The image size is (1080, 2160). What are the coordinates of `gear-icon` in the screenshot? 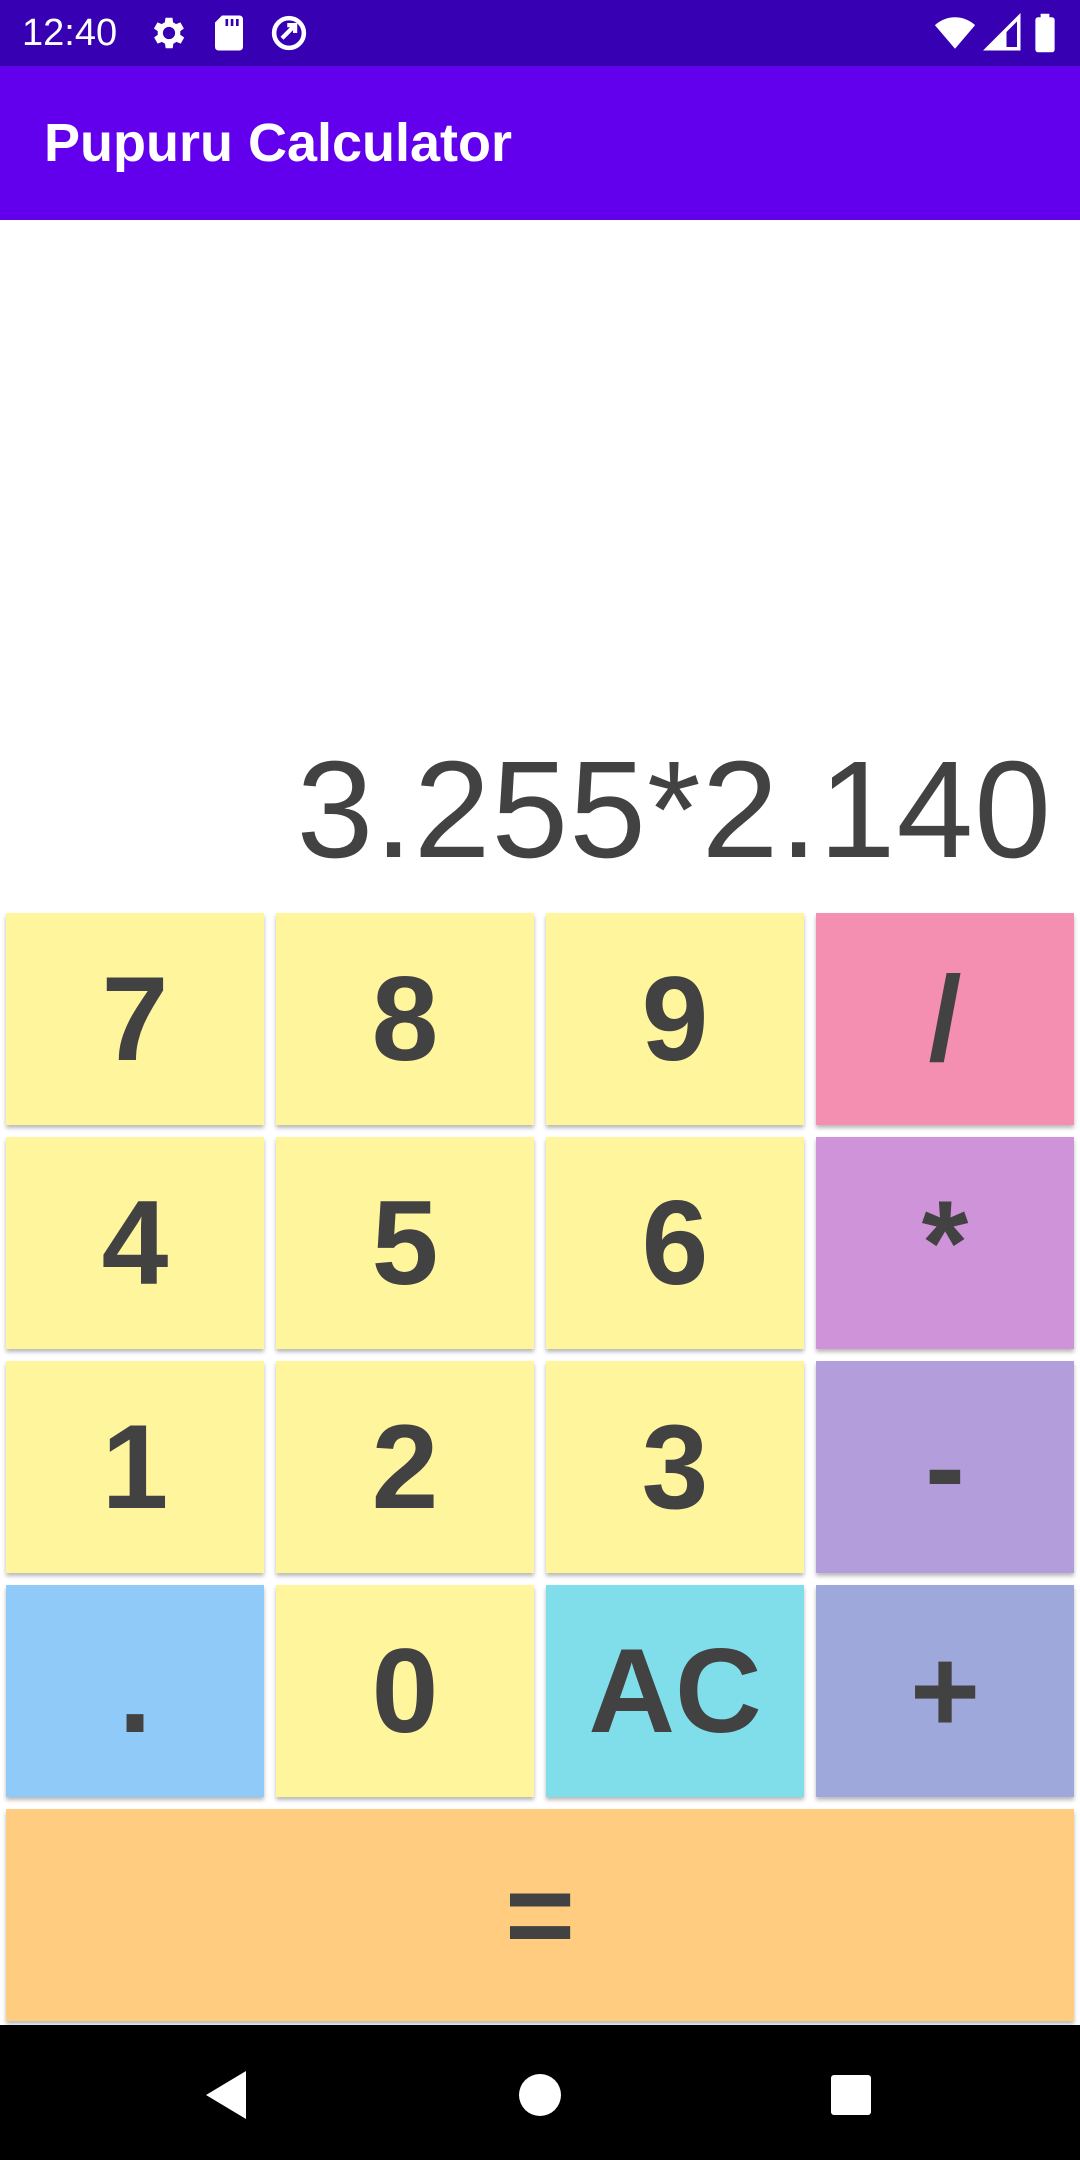 It's located at (169, 33).